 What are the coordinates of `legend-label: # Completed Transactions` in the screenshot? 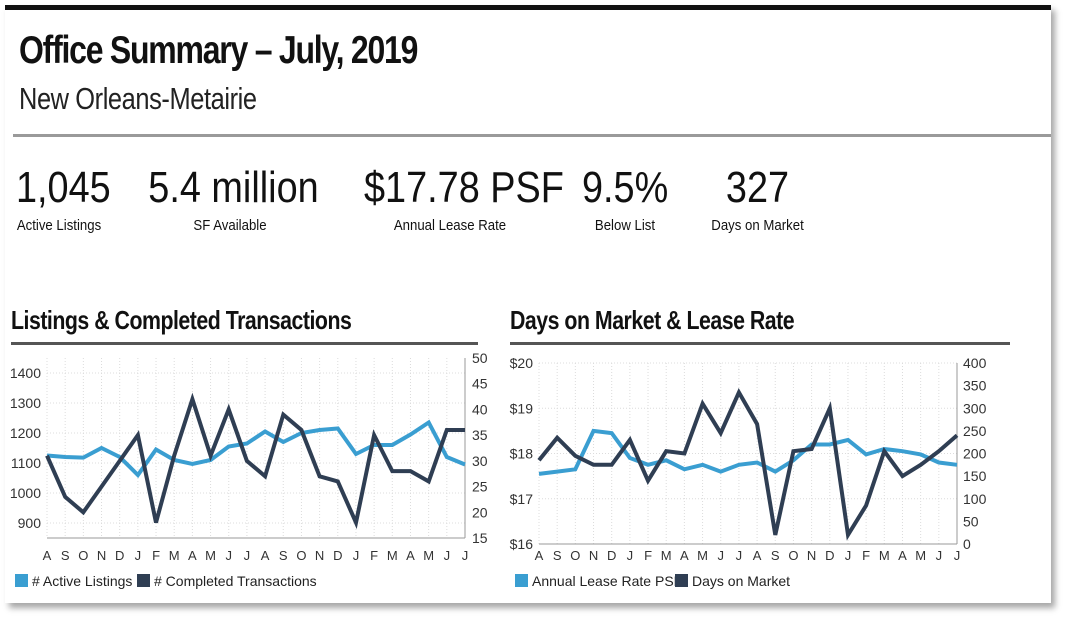 It's located at (235, 581).